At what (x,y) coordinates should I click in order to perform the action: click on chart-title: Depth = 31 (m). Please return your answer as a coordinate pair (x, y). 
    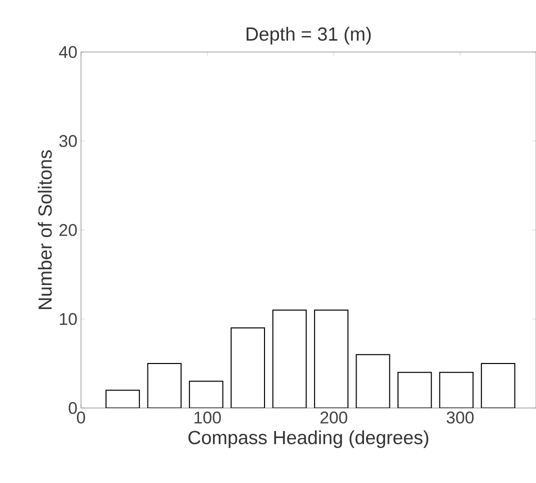
    Looking at the image, I should click on (308, 35).